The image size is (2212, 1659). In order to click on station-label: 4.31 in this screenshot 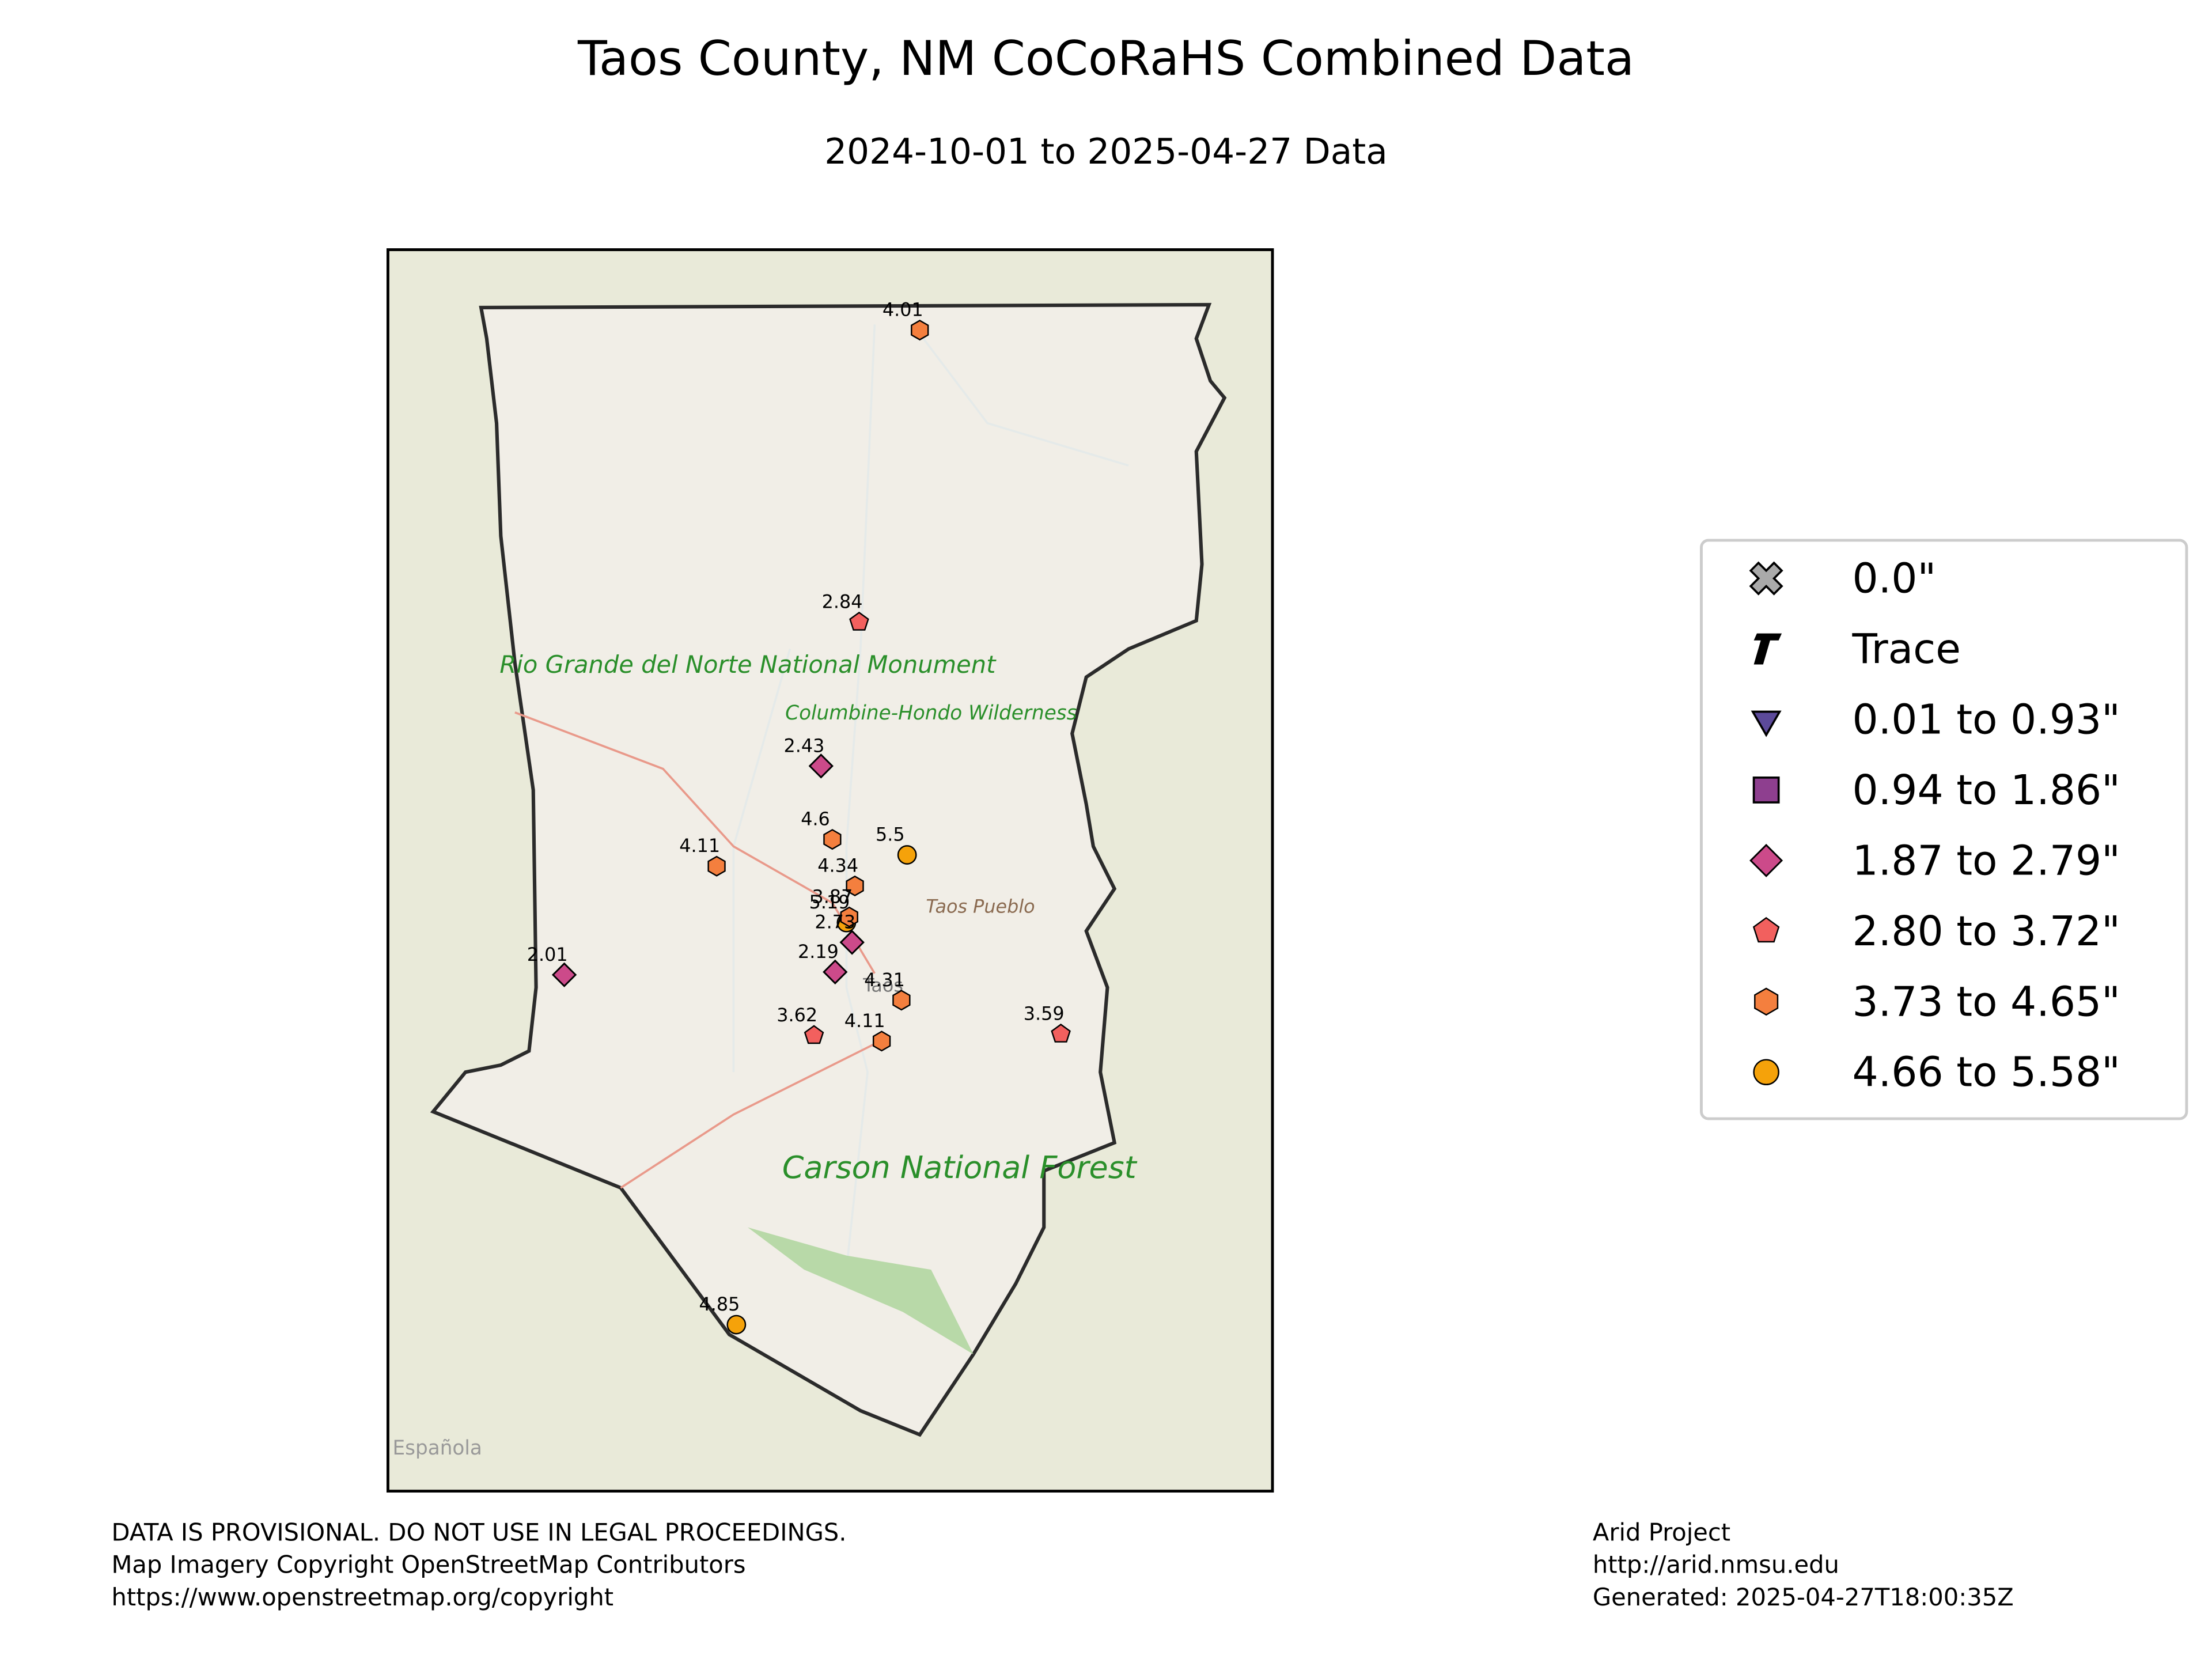, I will do `click(884, 980)`.